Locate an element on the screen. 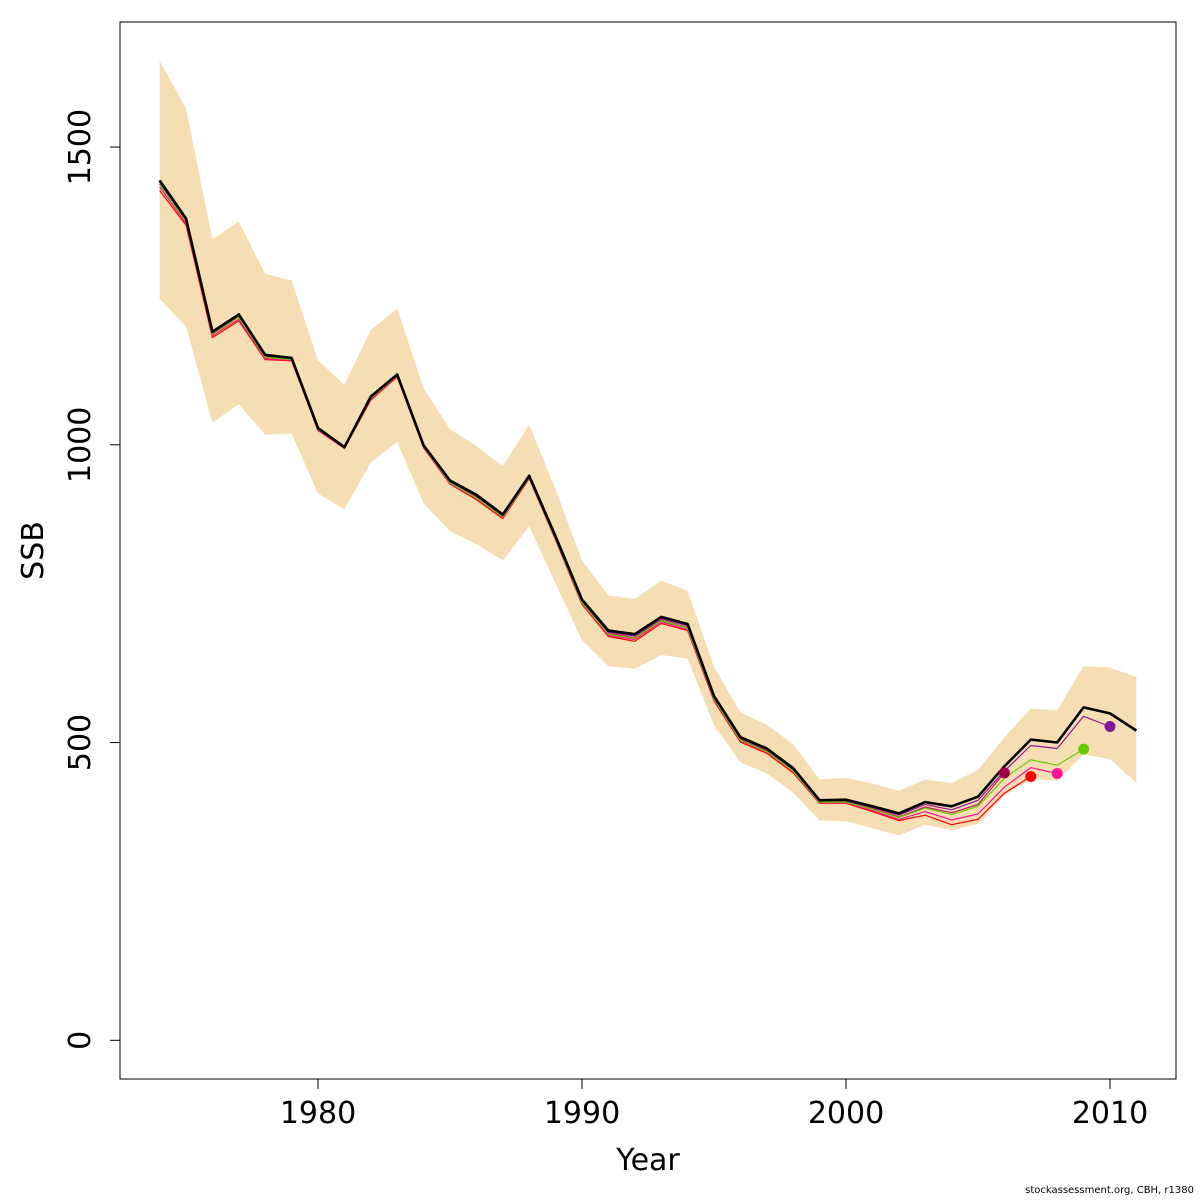 Image resolution: width=1200 pixels, height=1200 pixels. y-axis-title: SSB is located at coordinates (33, 550).